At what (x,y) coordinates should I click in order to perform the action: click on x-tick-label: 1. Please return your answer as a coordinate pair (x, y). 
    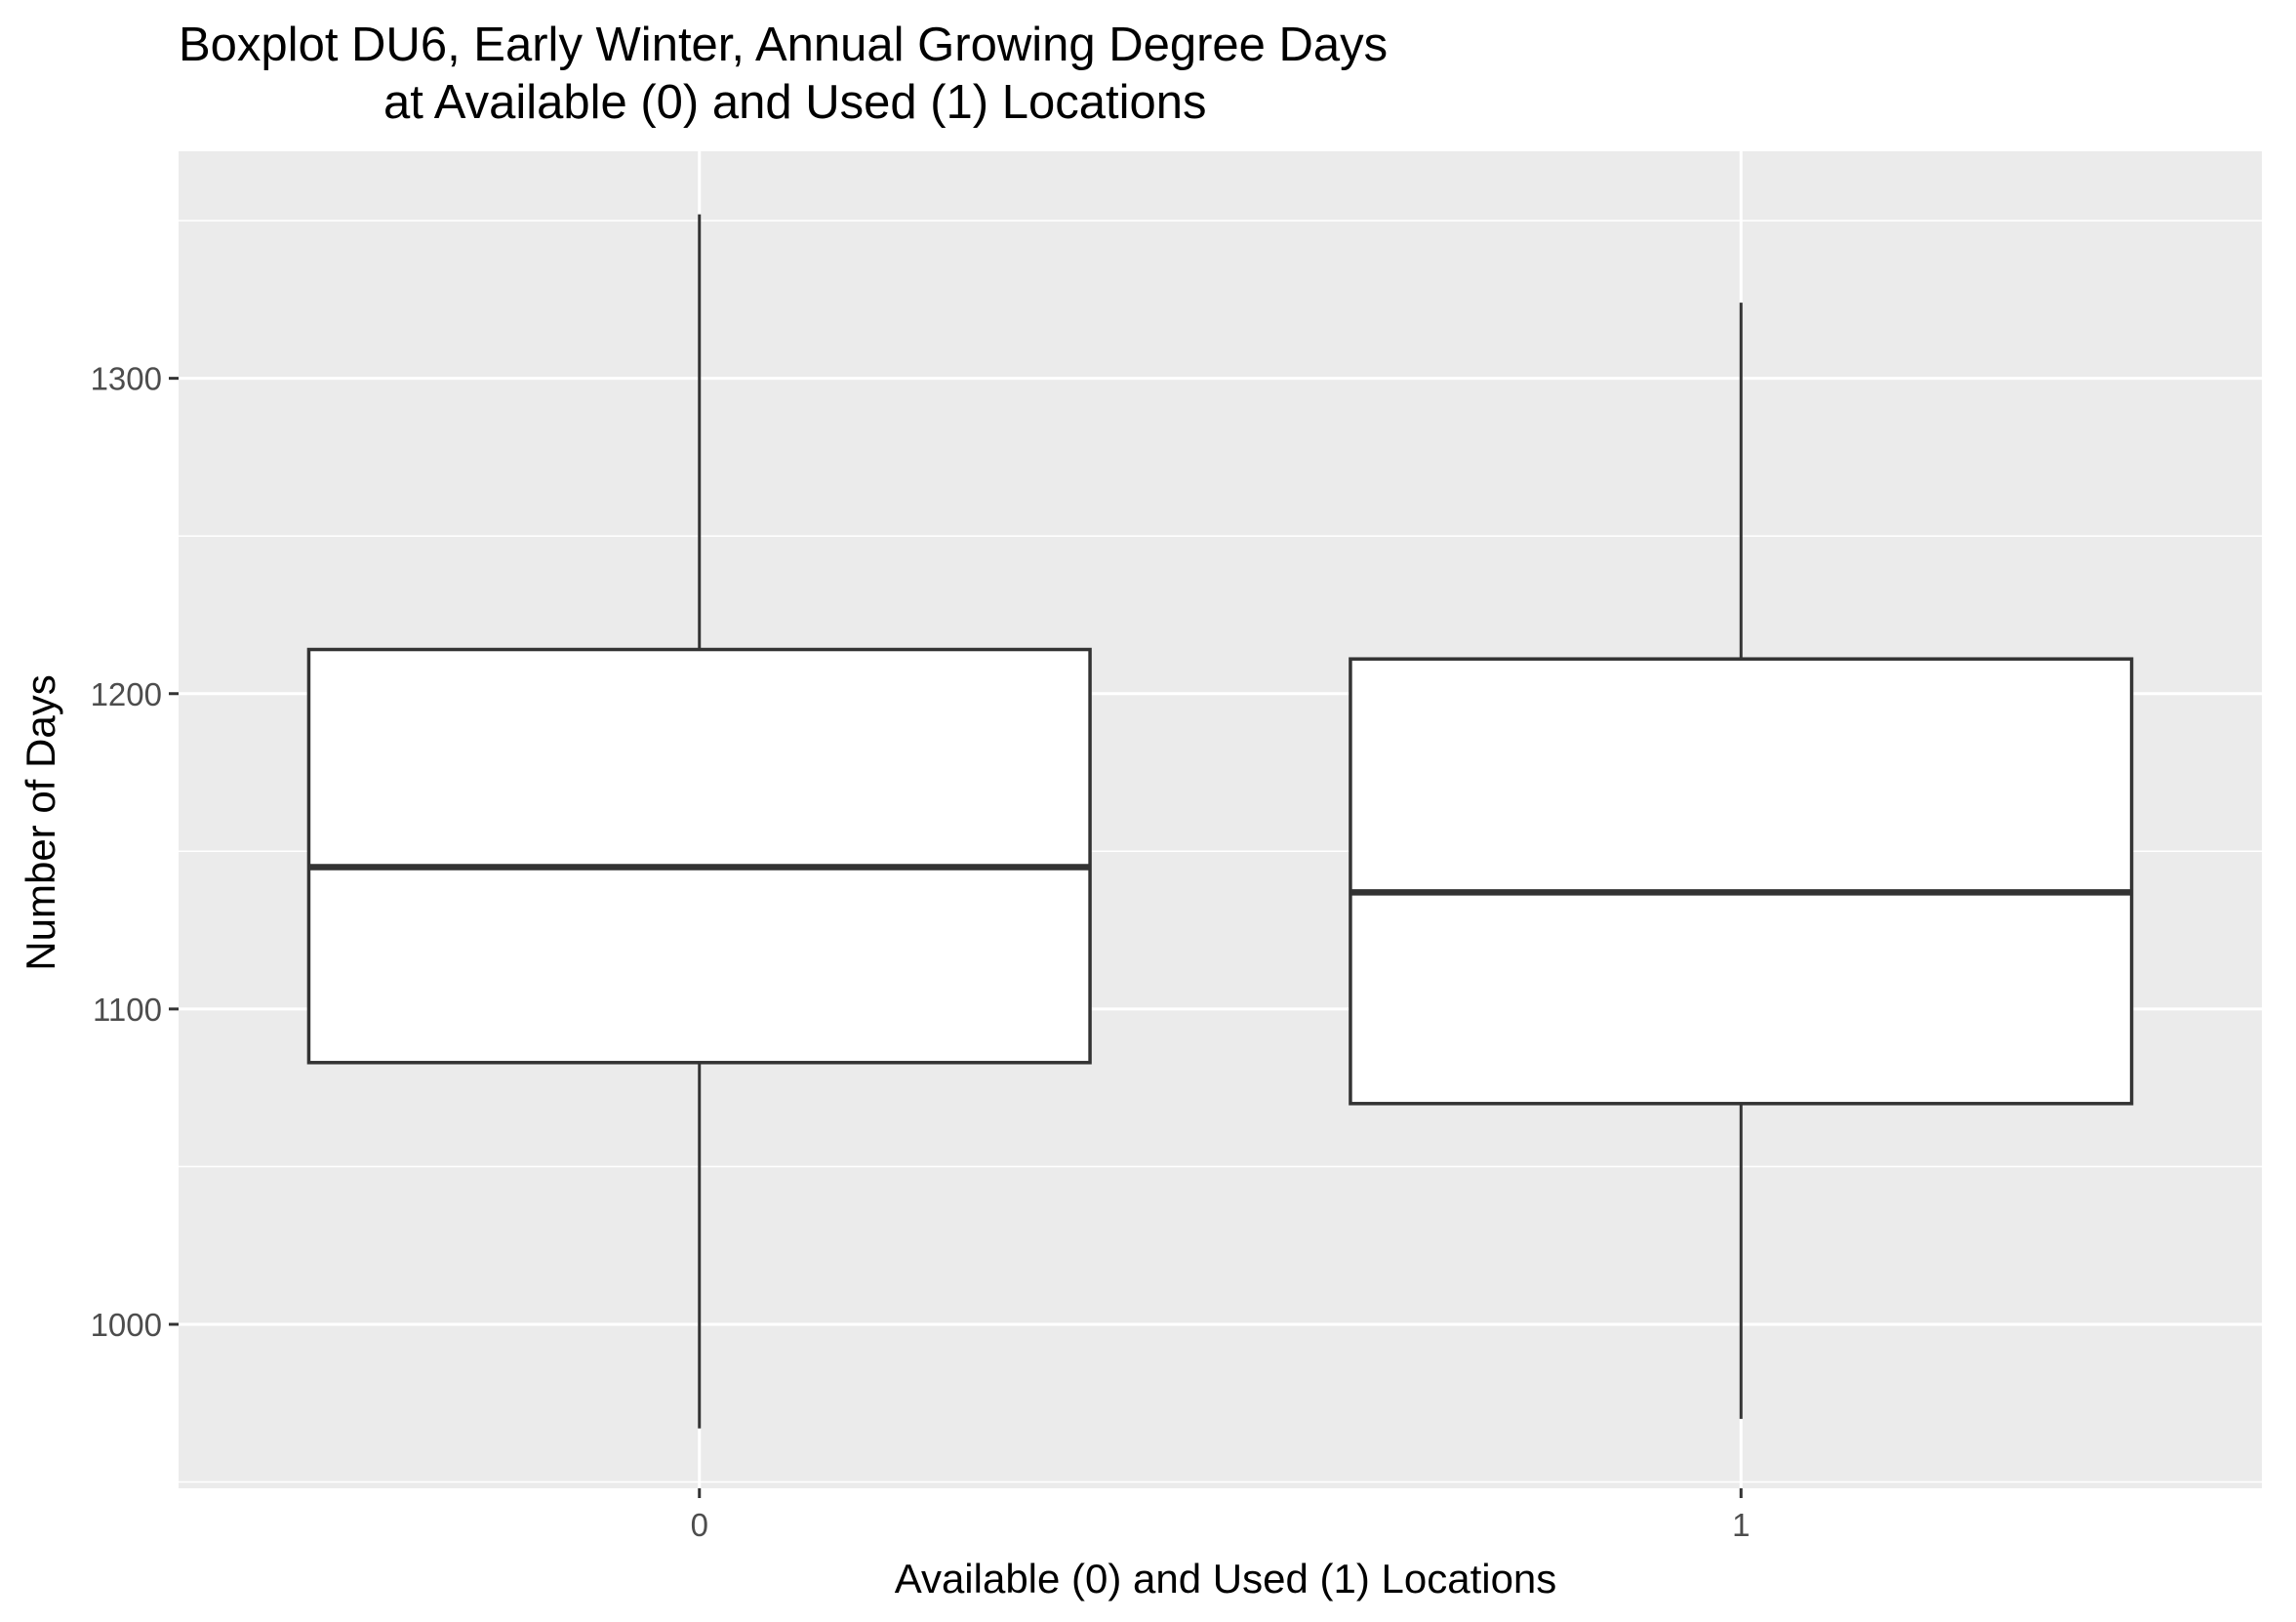
    Looking at the image, I should click on (1741, 1525).